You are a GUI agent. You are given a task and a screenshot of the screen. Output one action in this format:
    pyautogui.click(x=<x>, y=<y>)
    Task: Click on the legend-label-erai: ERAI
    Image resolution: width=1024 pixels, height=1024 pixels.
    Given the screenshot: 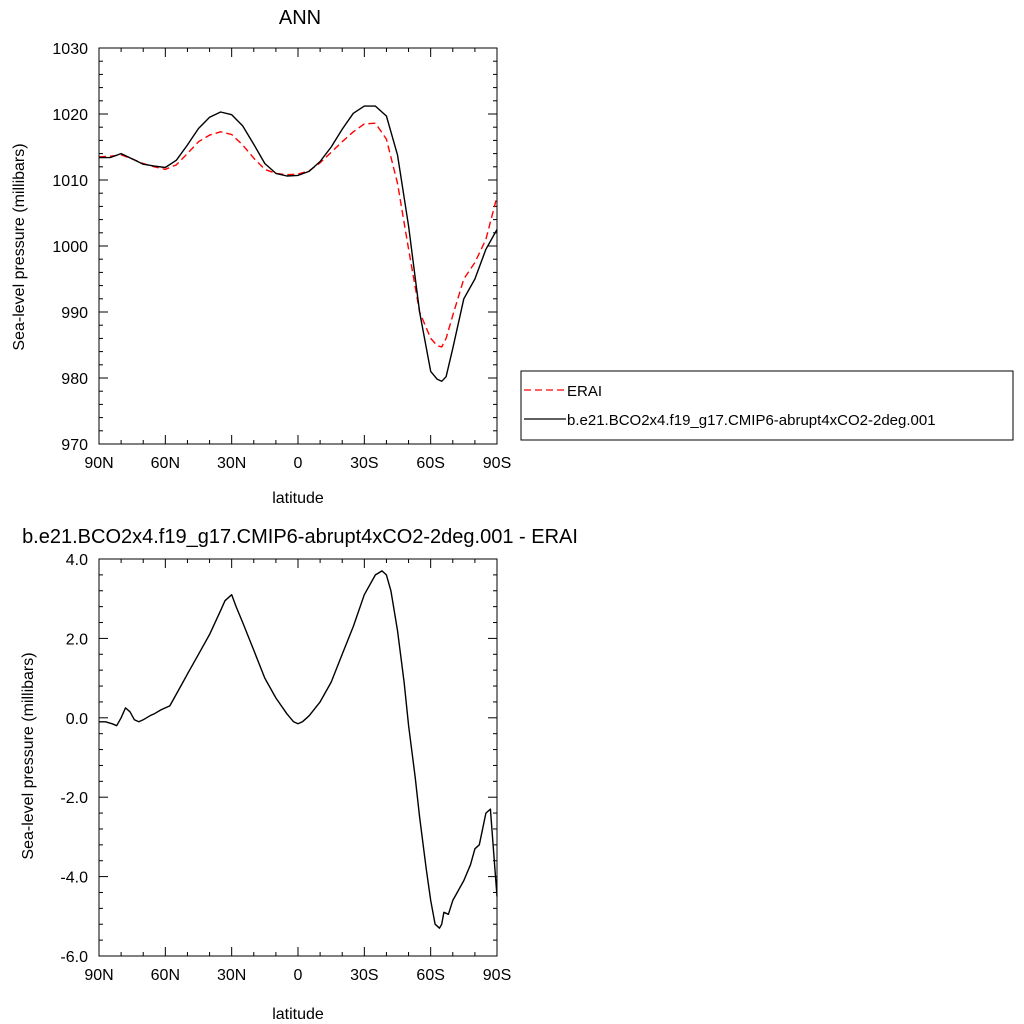 What is the action you would take?
    pyautogui.click(x=584, y=391)
    